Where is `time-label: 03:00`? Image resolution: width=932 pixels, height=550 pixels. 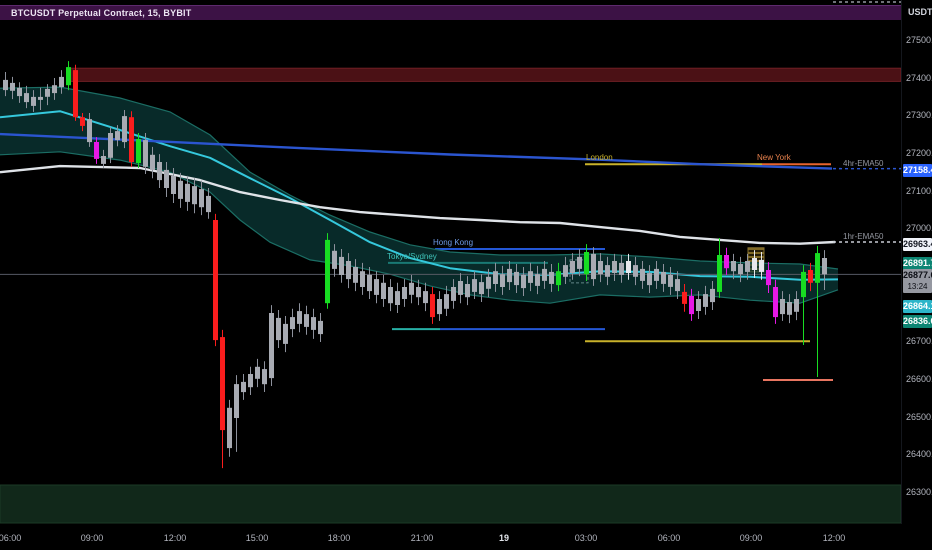 time-label: 03:00 is located at coordinates (586, 538).